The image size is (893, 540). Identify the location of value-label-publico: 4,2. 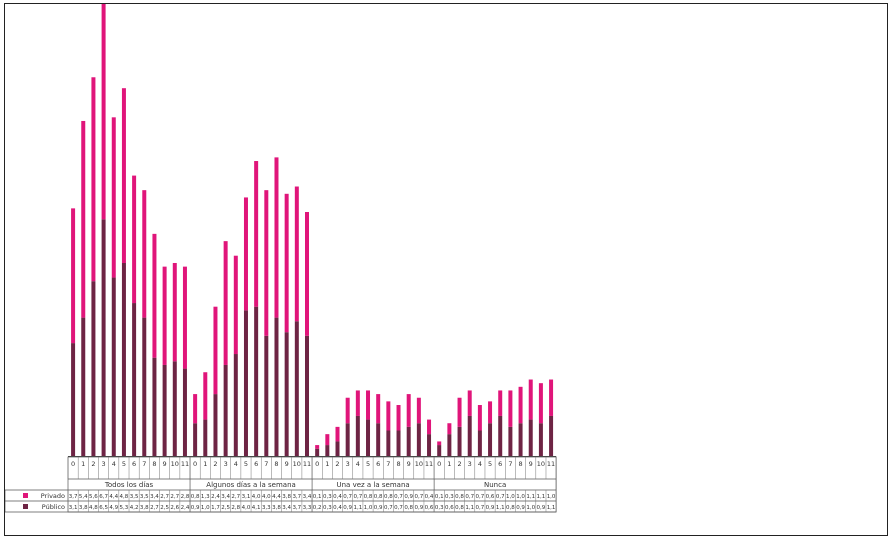
(134, 508).